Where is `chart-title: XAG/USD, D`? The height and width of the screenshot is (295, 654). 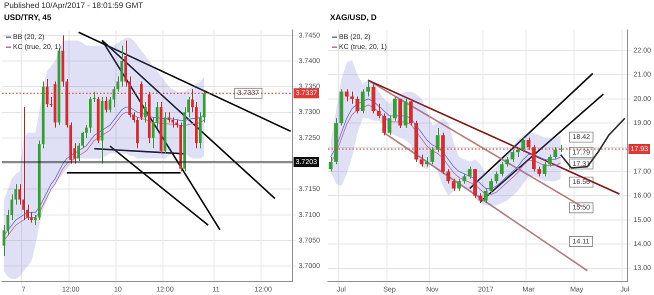
chart-title: XAG/USD, D is located at coordinates (353, 17).